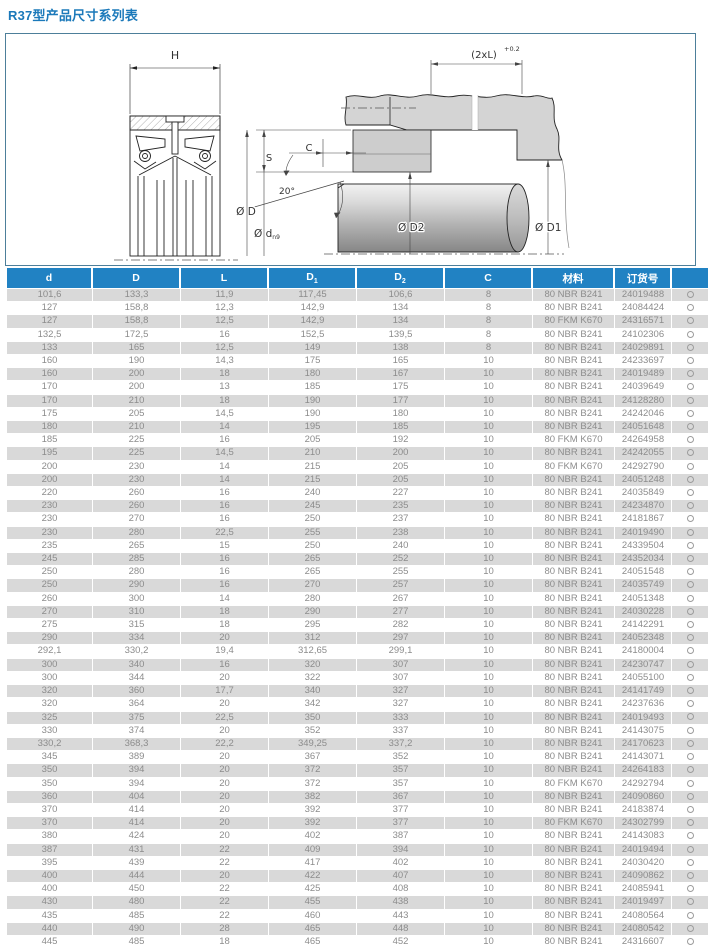  Describe the element at coordinates (137, 837) in the screenshot. I see `col-D: 424` at that location.